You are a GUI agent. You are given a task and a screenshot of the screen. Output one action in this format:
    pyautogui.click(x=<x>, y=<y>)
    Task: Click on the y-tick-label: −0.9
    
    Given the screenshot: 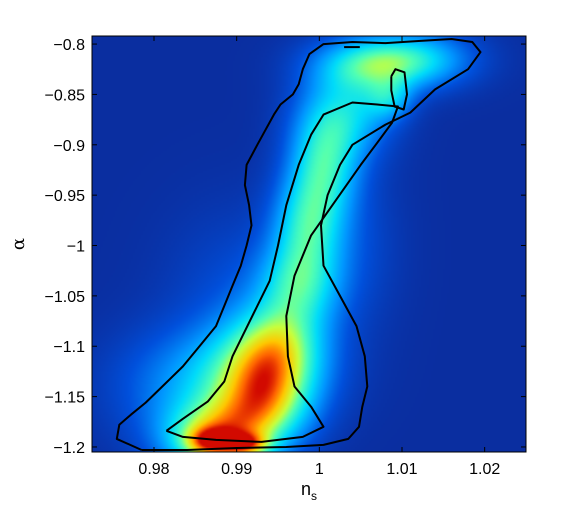 What is the action you would take?
    pyautogui.click(x=69, y=146)
    